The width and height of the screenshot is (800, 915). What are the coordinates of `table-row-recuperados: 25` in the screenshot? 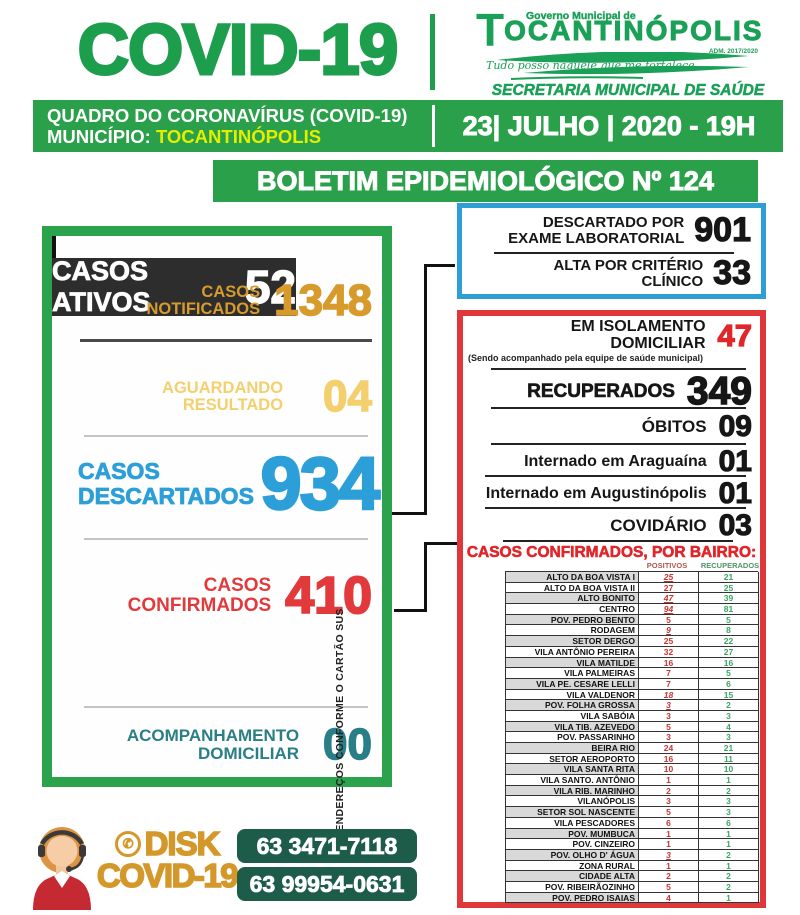 It's located at (729, 588).